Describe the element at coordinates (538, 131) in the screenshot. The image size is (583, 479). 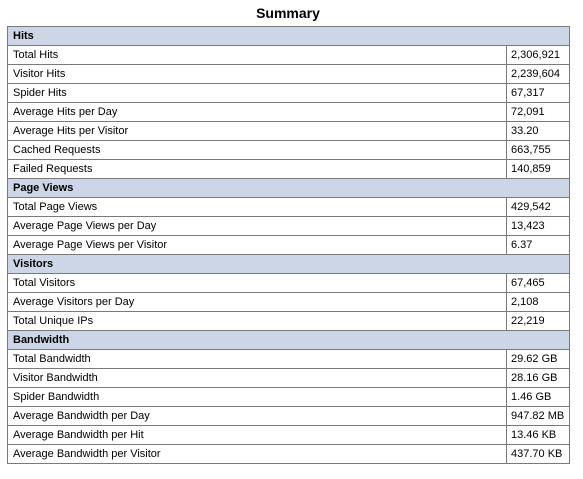
I see `row-value: 33.20` at that location.